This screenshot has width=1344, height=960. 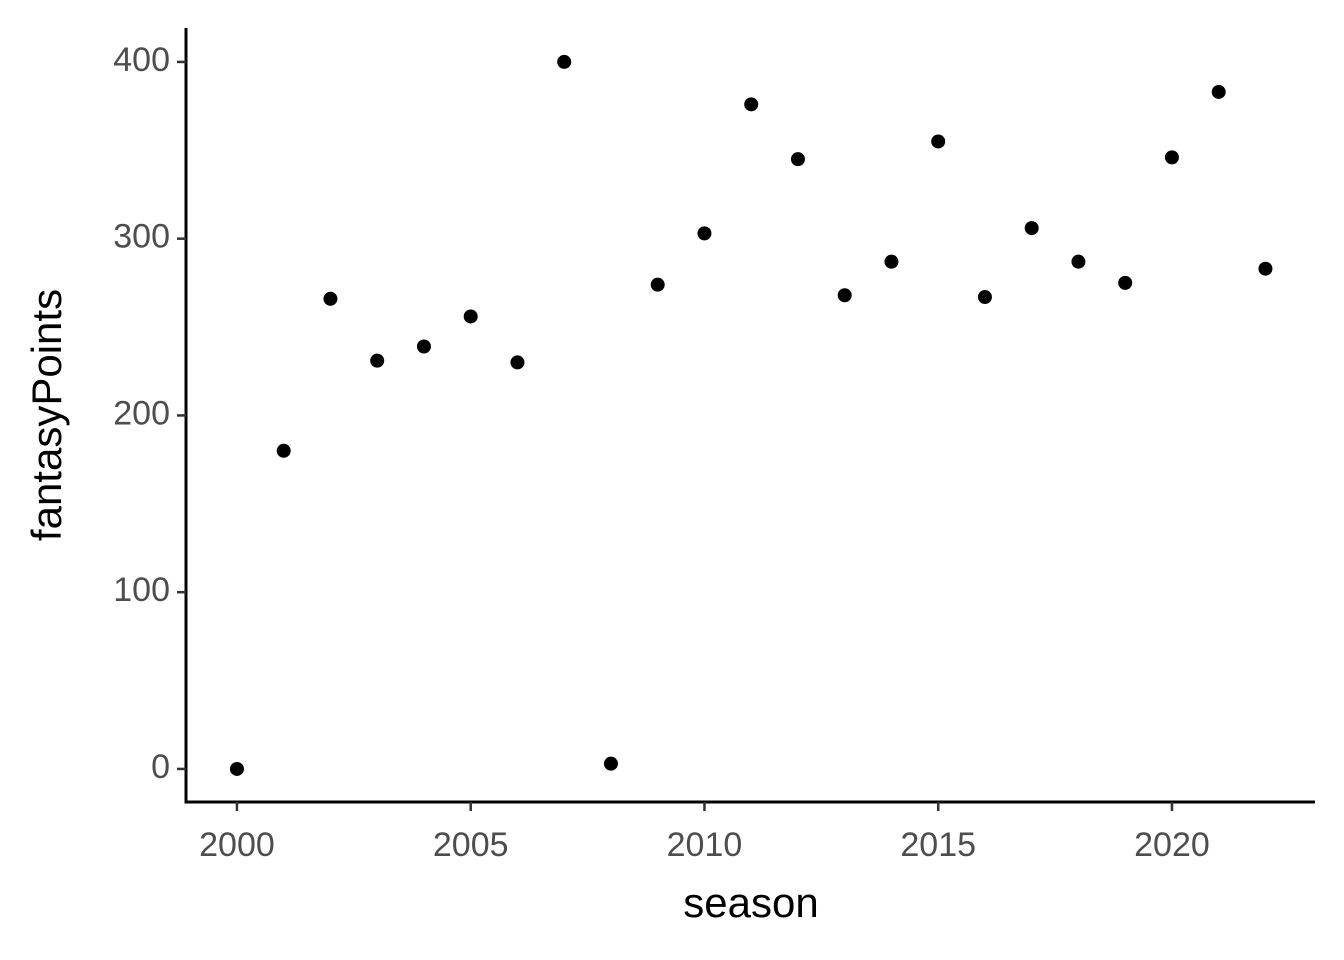 I want to click on y-tick-label: 200, so click(x=141, y=413).